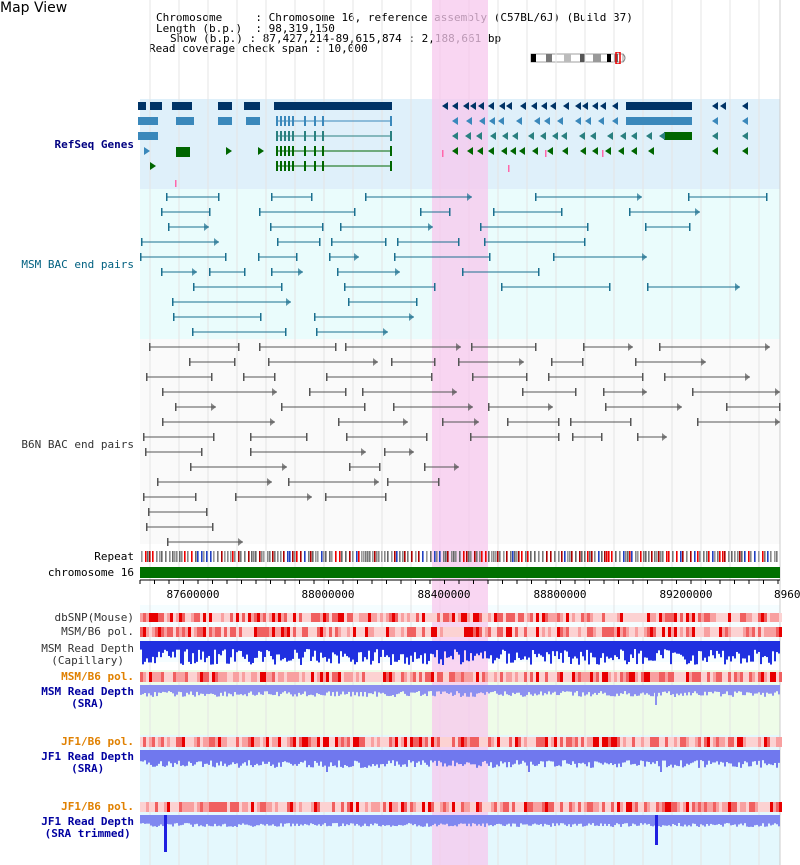 The width and height of the screenshot is (800, 865). I want to click on gene-arrow, so click(641, 121).